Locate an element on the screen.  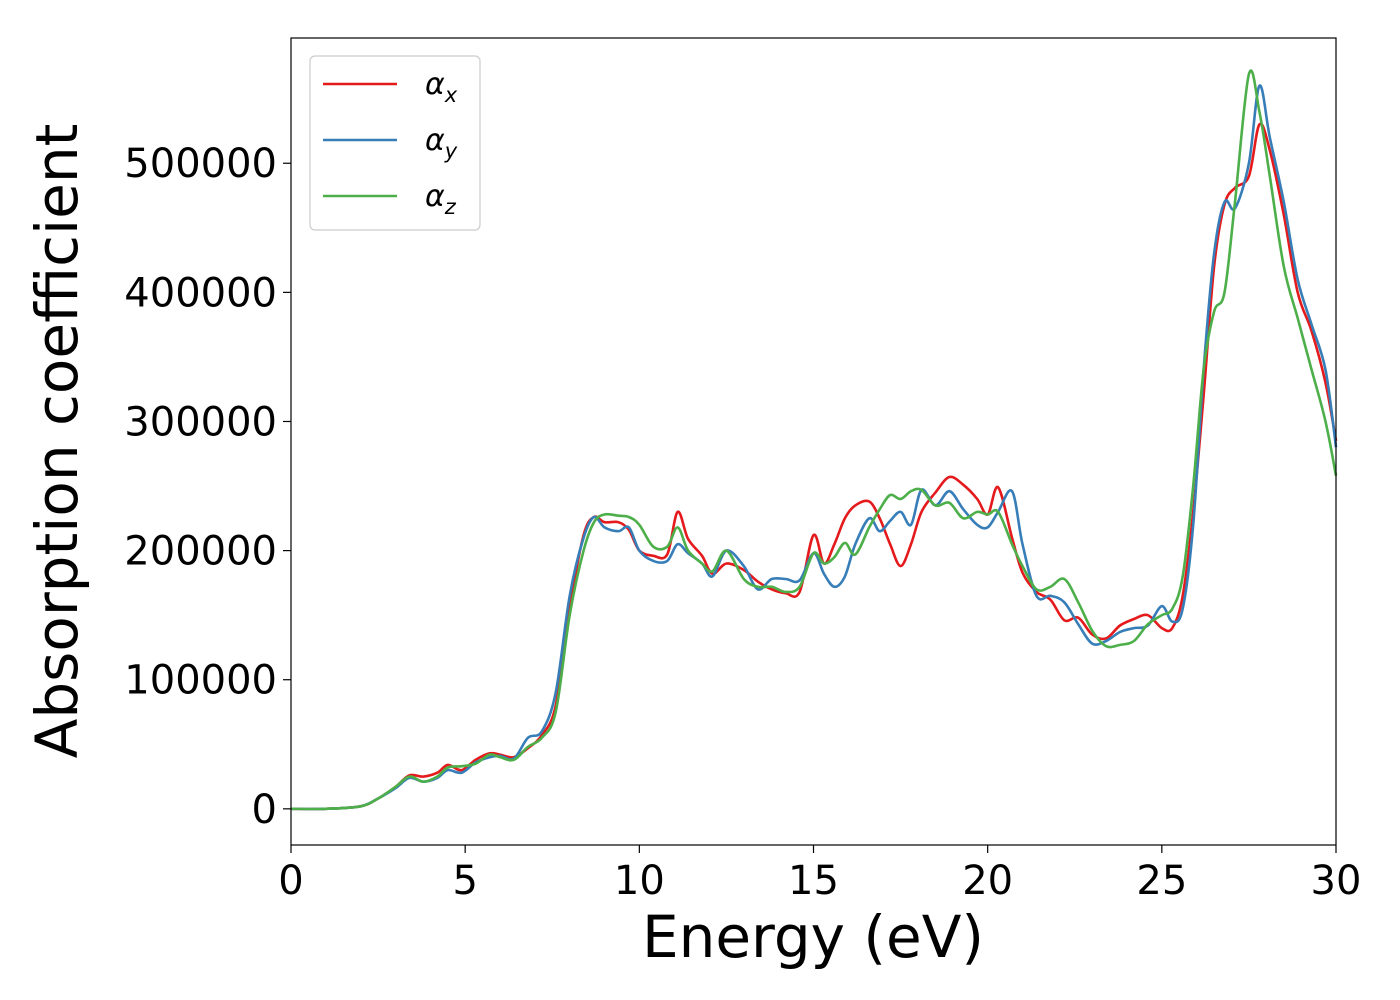
y-tick-label: 400000 is located at coordinates (200, 293).